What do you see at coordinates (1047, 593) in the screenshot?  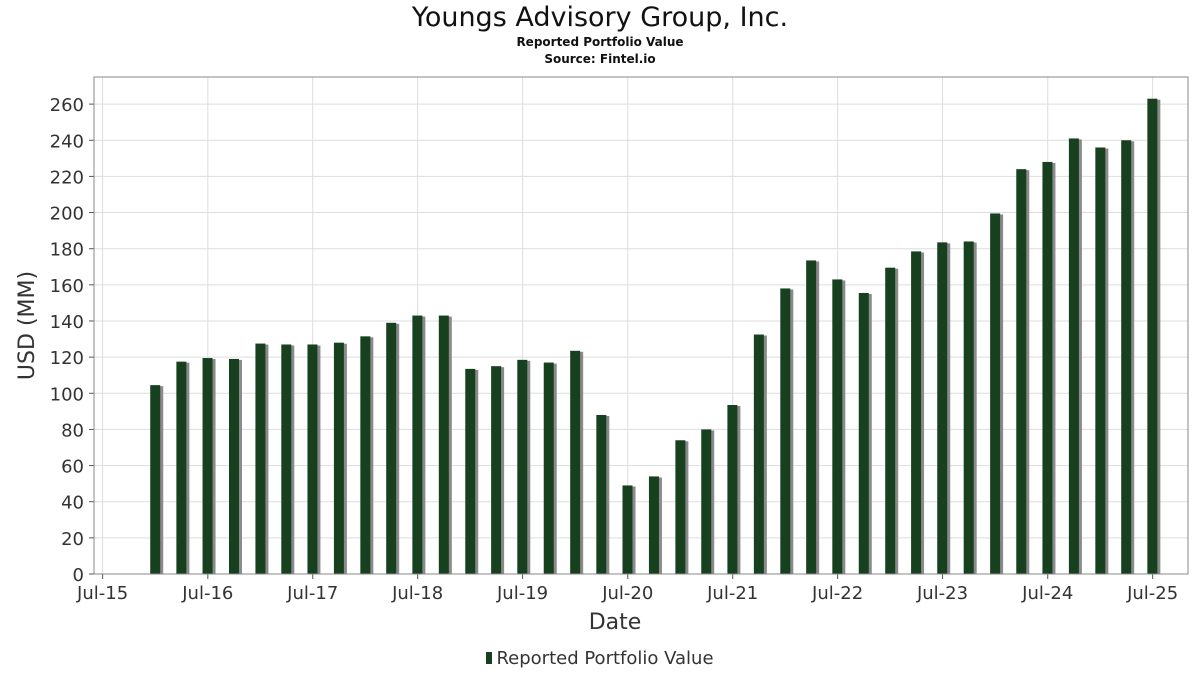 I see `x-tick-label: Jul-24` at bounding box center [1047, 593].